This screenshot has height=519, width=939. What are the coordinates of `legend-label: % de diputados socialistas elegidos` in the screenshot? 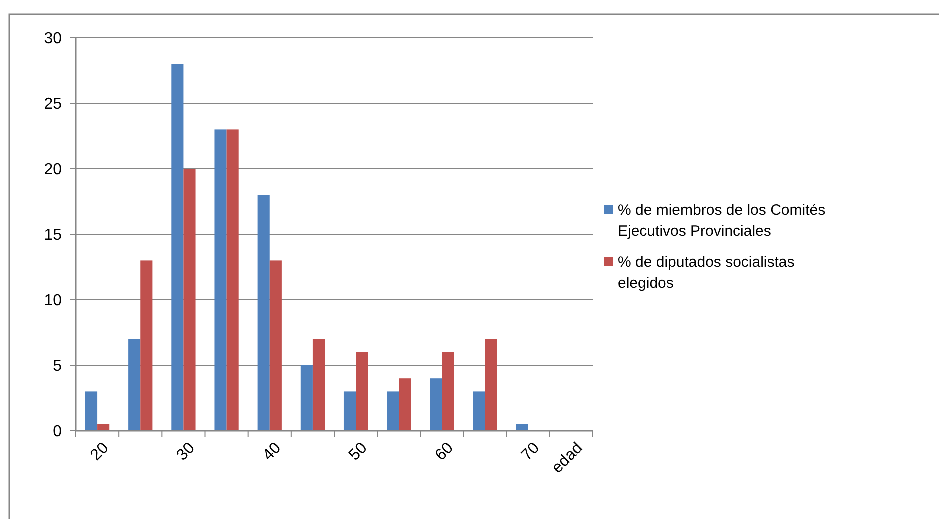 It's located at (706, 273).